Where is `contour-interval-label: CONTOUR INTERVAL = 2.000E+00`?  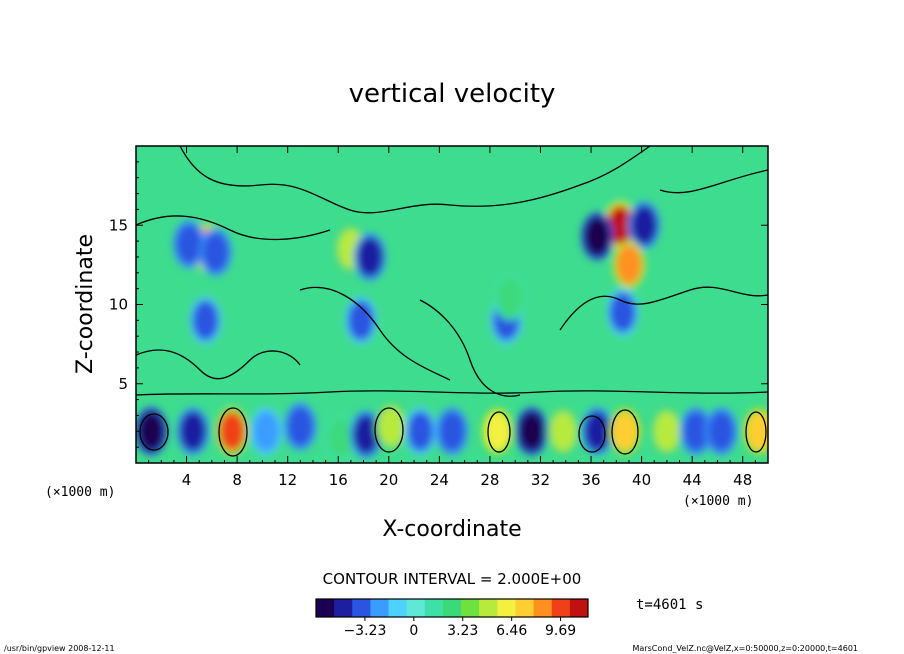
contour-interval-label: CONTOUR INTERVAL = 2.000E+00 is located at coordinates (452, 579).